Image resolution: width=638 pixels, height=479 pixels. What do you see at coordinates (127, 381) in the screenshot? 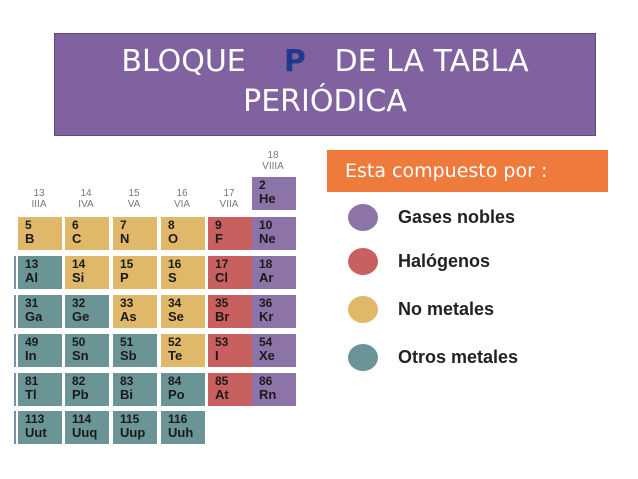
I see `atomic-number: 83` at bounding box center [127, 381].